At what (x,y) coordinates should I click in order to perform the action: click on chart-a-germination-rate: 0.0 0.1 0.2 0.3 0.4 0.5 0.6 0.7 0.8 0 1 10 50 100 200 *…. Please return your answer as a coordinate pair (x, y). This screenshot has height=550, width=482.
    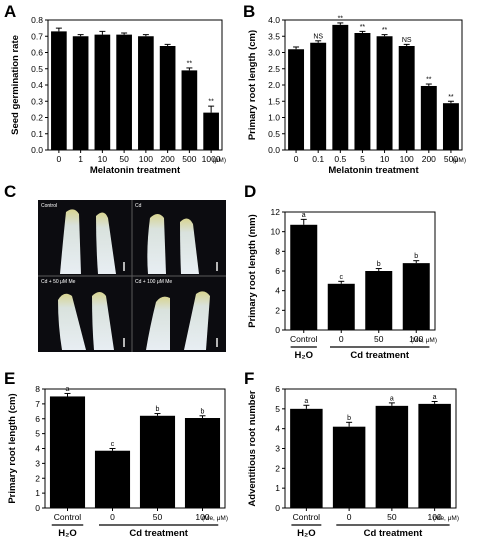
    Looking at the image, I should click on (118, 95).